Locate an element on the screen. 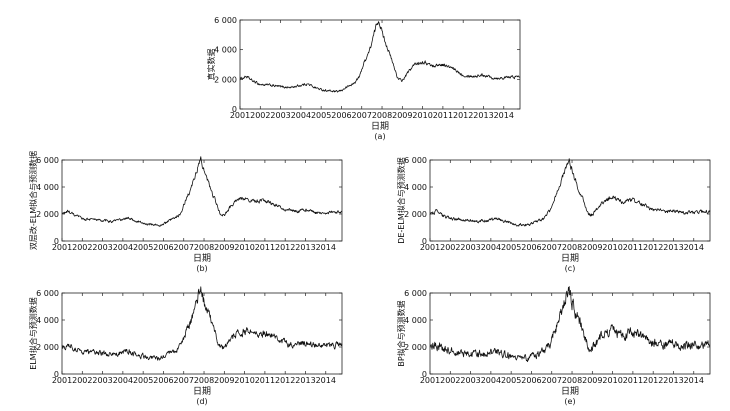  x-tick-label-b-13: 2014 is located at coordinates (326, 247).